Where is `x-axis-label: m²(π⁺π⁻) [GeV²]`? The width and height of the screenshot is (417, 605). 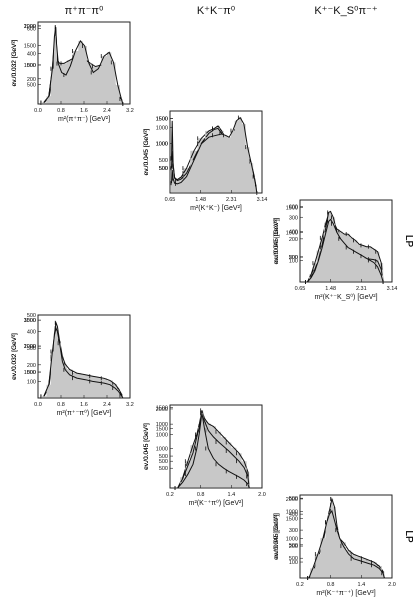
x-axis-label: m²(π⁺π⁻) [GeV²] is located at coordinates (84, 119).